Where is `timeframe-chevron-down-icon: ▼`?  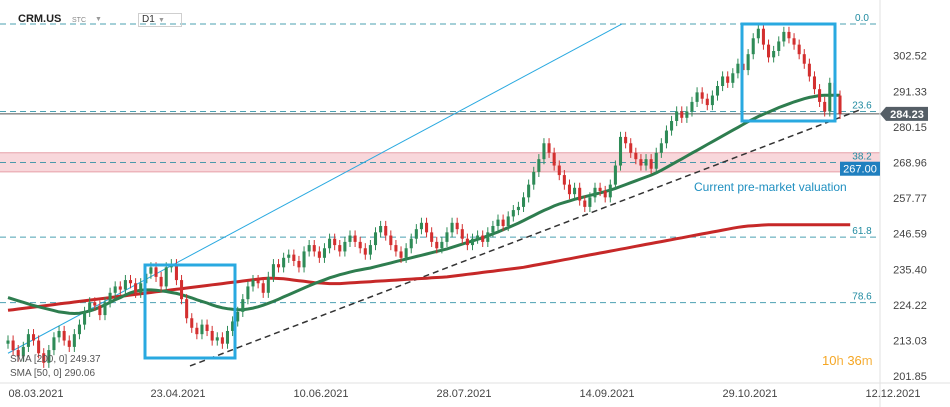
timeframe-chevron-down-icon: ▼ is located at coordinates (161, 20).